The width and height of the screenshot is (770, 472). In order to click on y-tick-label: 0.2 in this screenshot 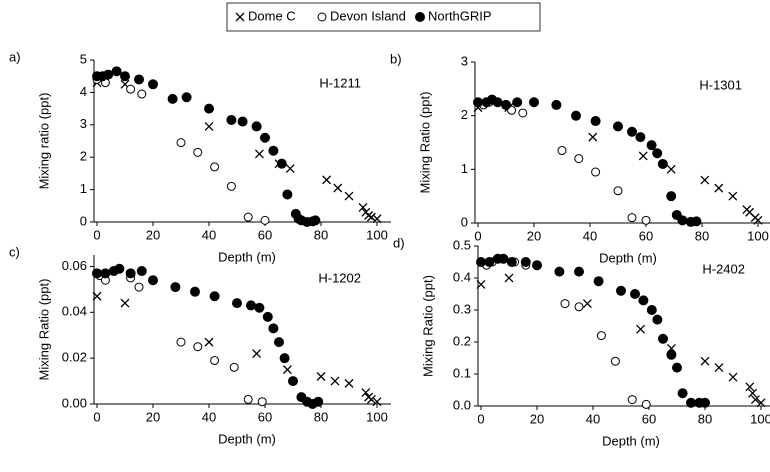, I will do `click(462, 340)`.